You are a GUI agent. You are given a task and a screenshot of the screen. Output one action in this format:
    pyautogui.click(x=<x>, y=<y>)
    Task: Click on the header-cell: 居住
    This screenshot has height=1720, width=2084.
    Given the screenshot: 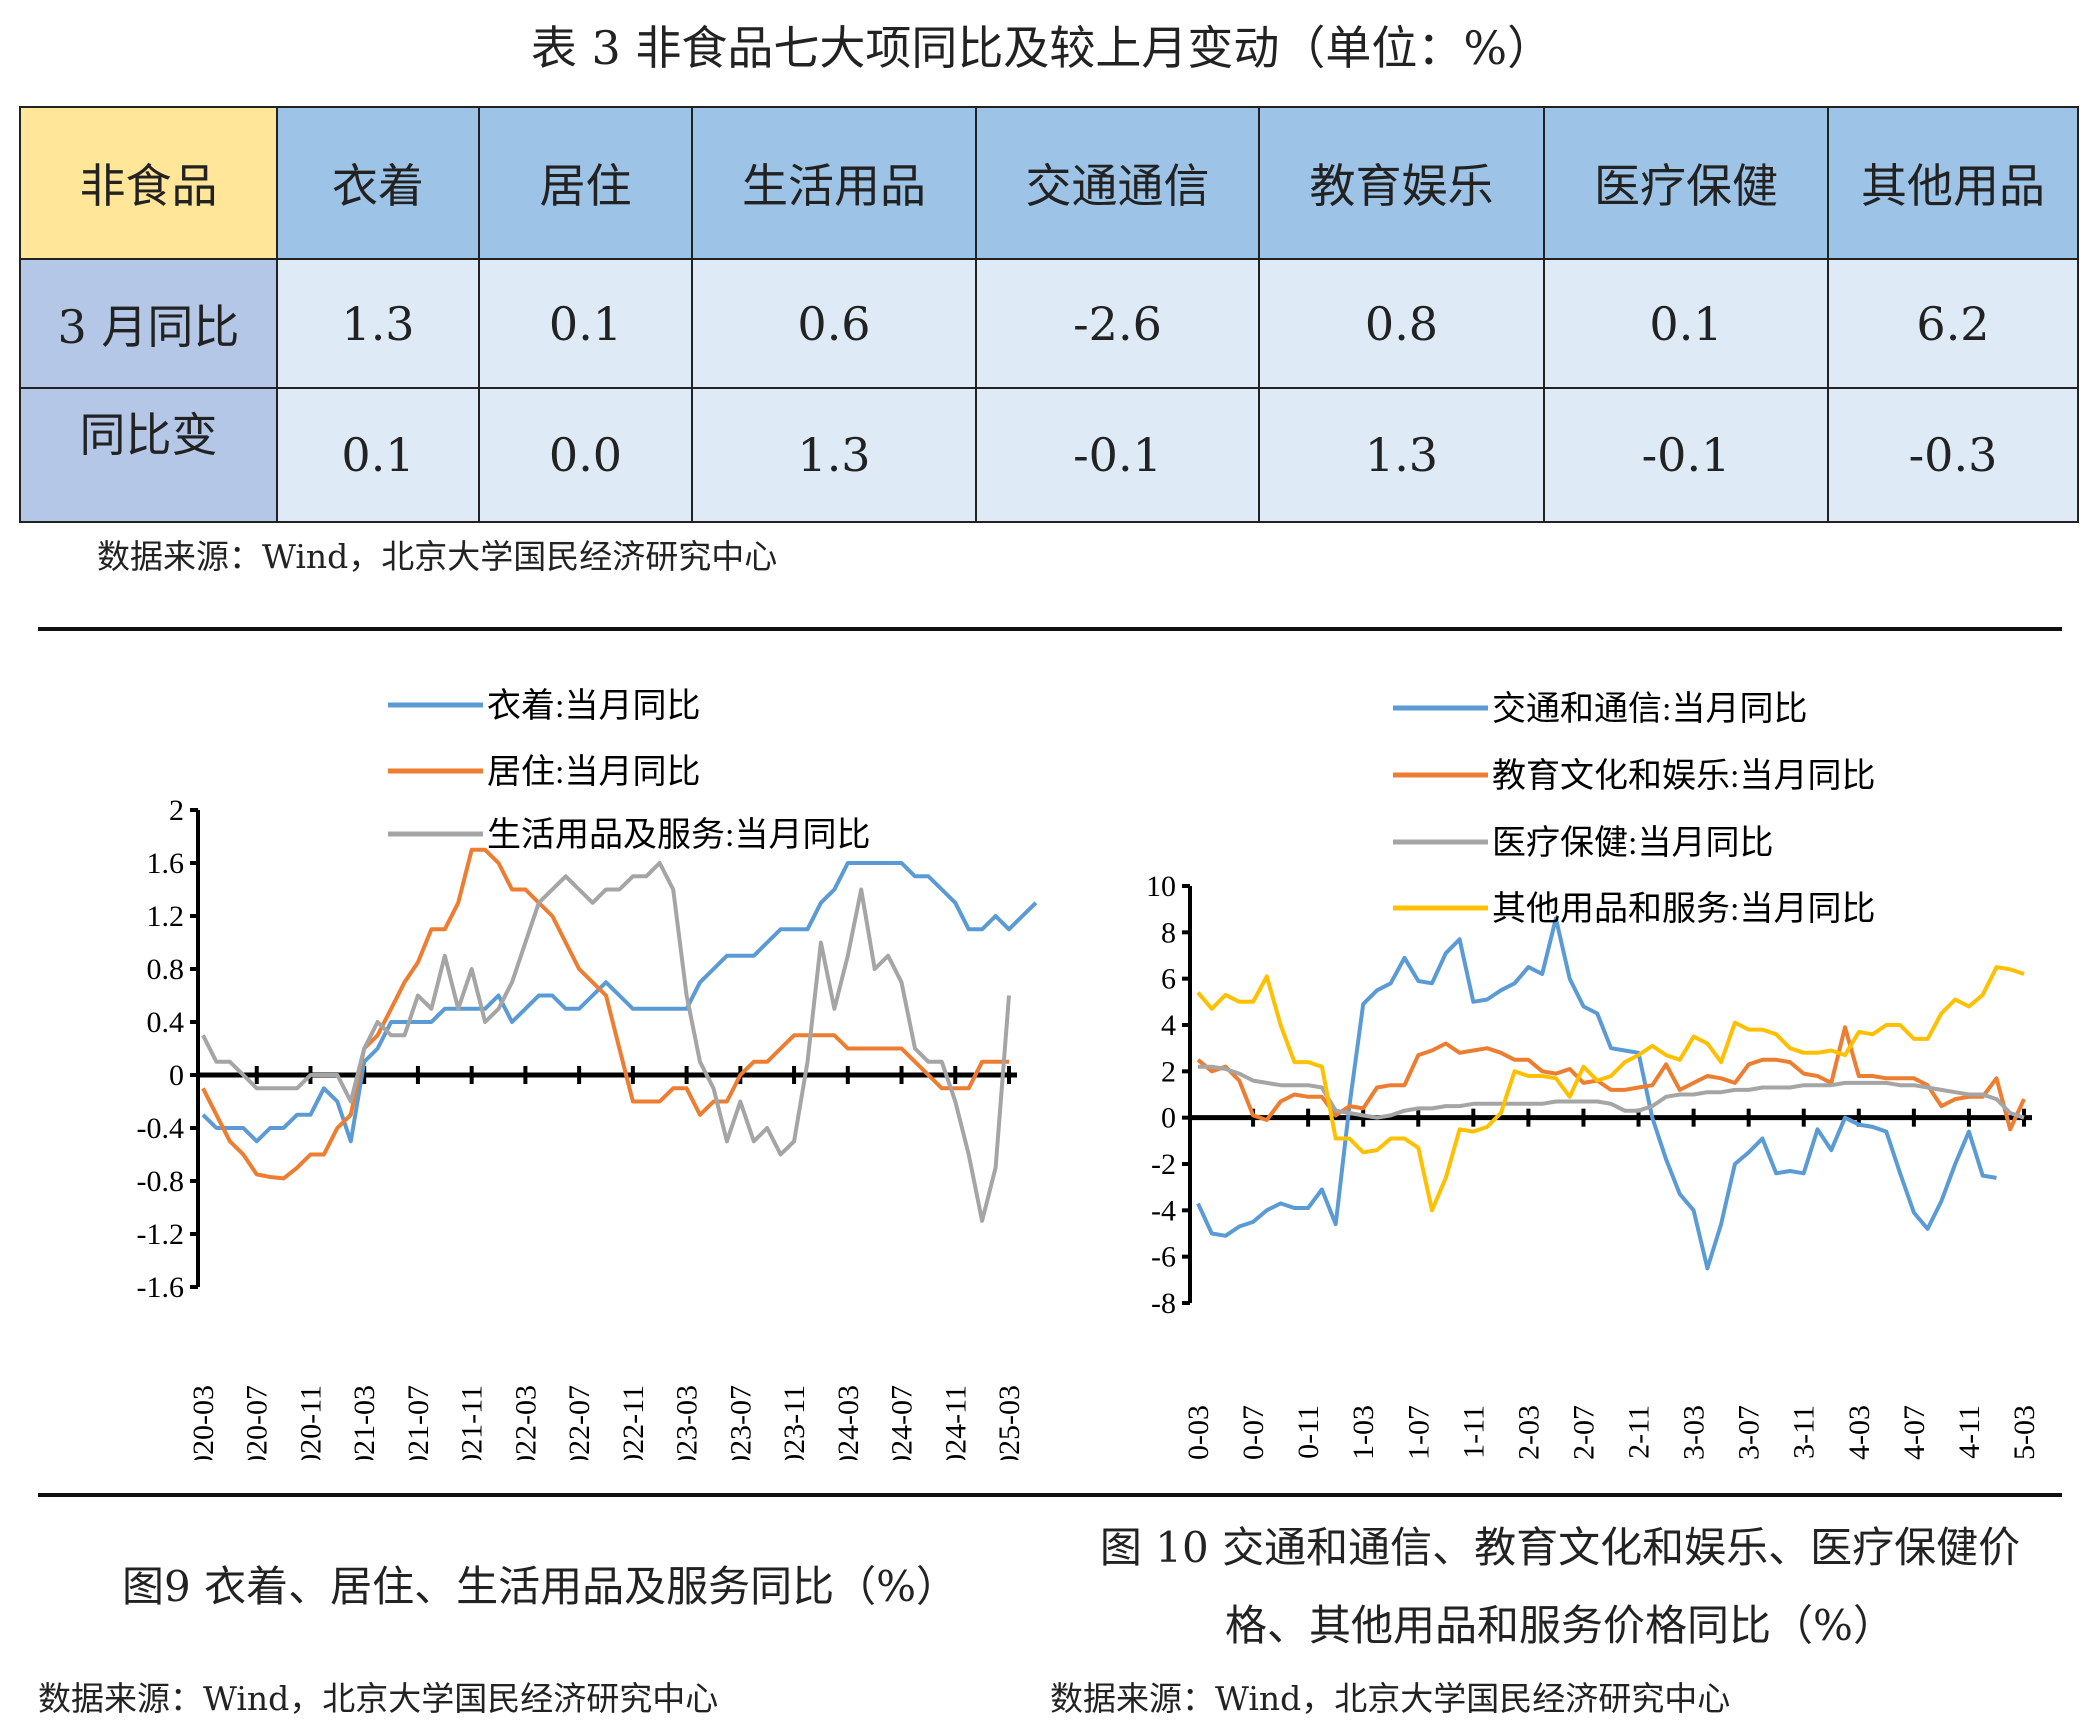 What is the action you would take?
    pyautogui.click(x=585, y=183)
    